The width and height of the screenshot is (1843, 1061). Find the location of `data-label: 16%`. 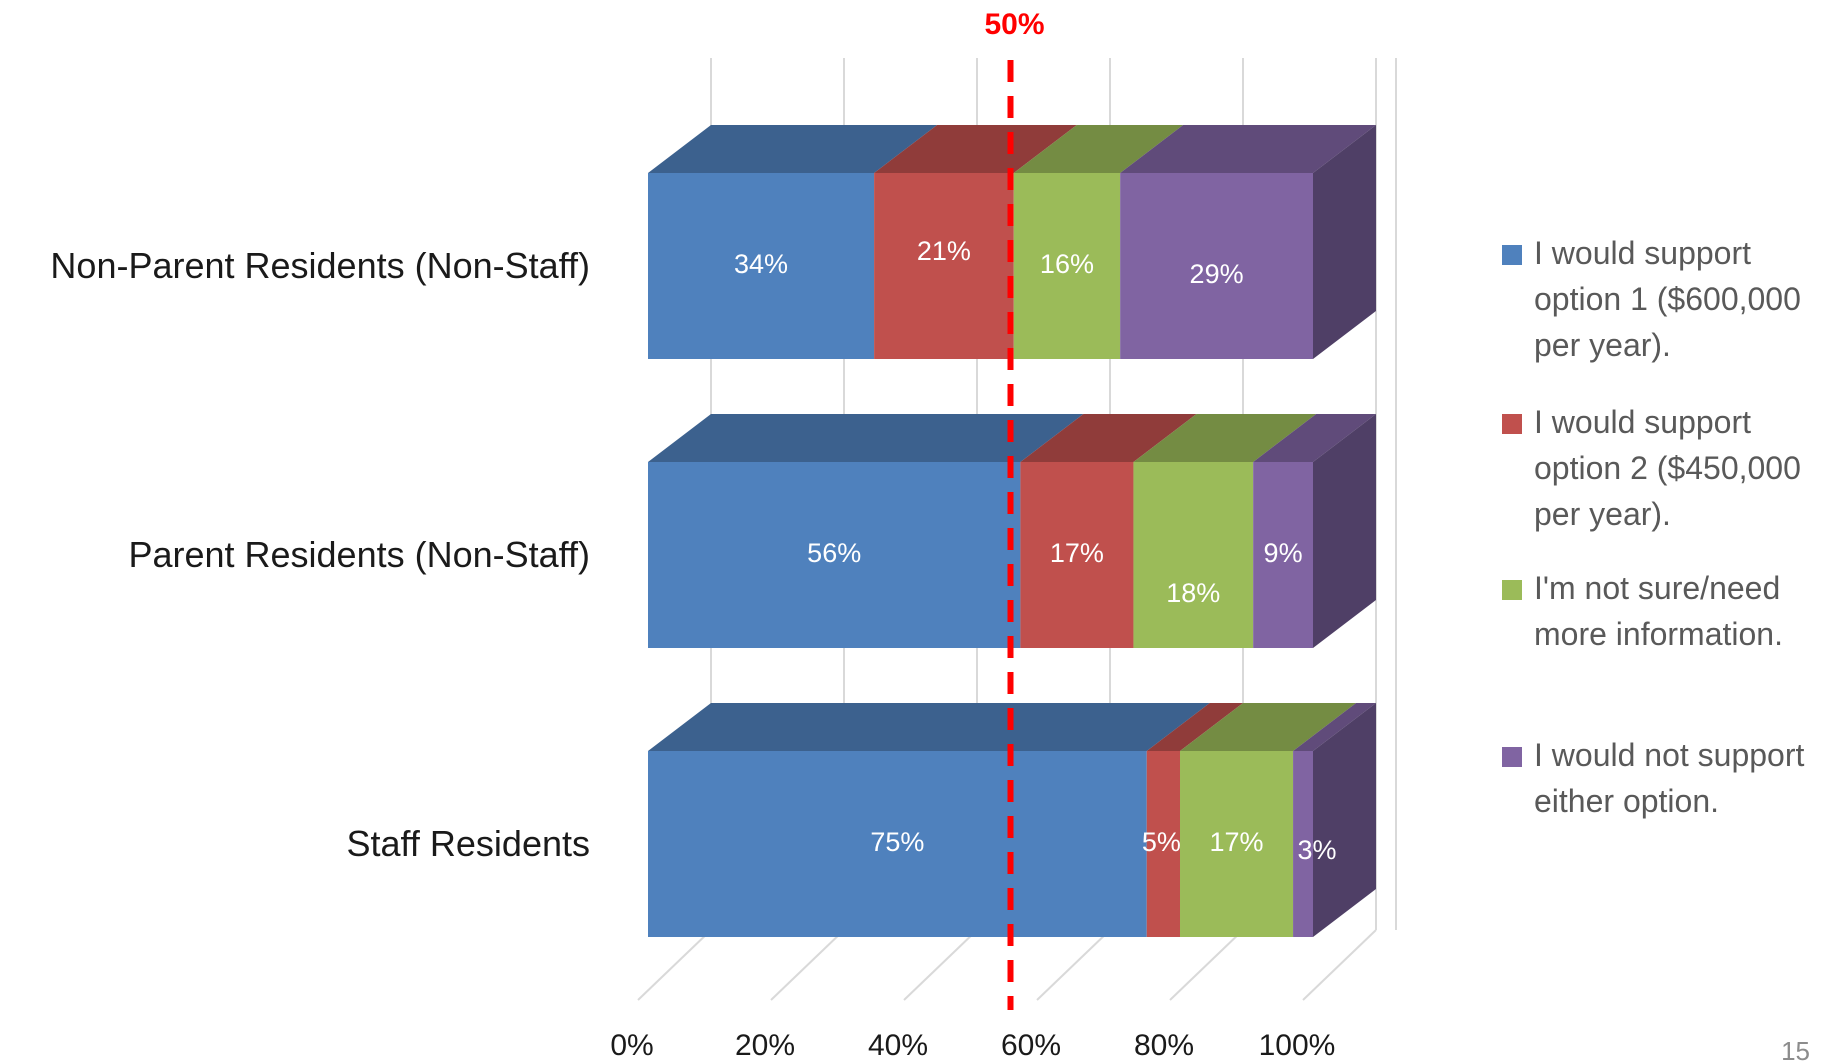

data-label: 16% is located at coordinates (1067, 264).